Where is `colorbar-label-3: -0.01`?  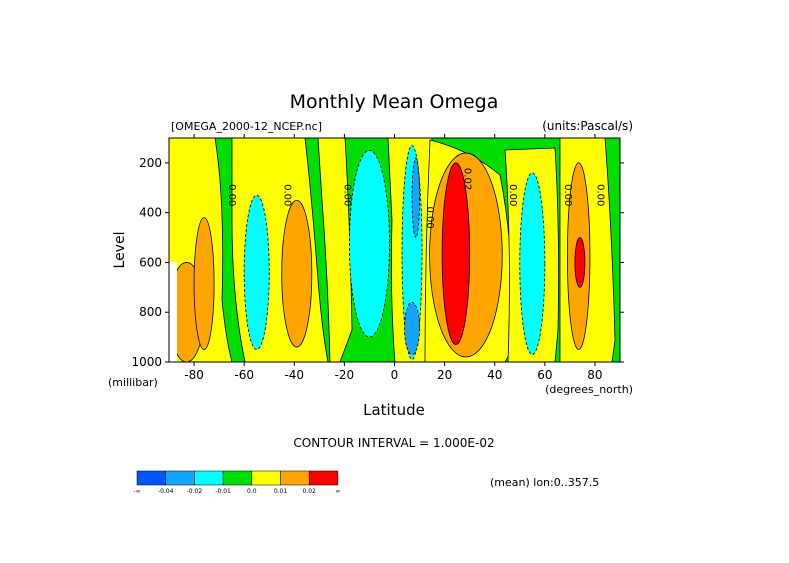 colorbar-label-3: -0.01 is located at coordinates (223, 491).